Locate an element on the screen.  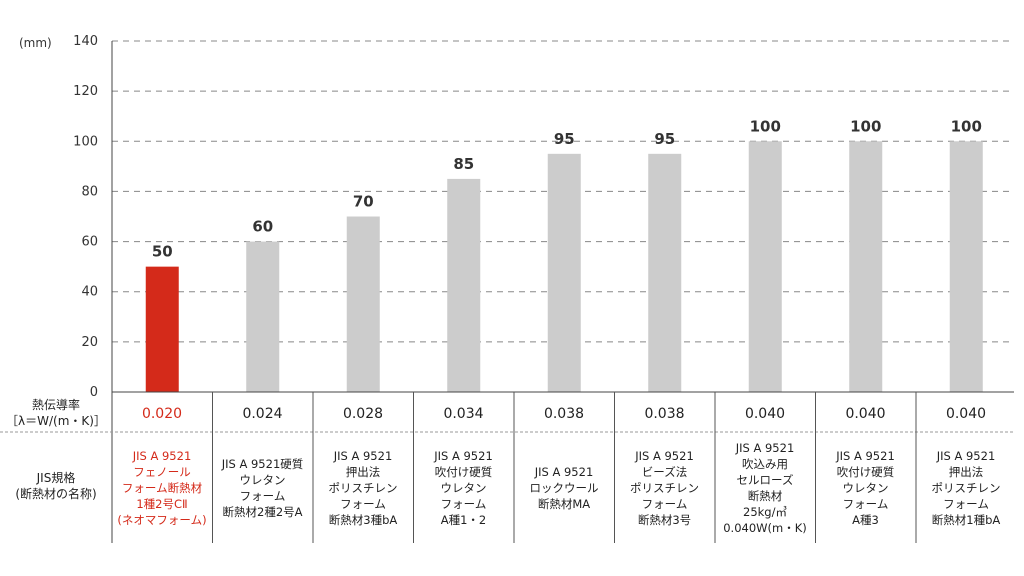
insulation-name-cell: JIS A 9521硬質 ウレタンフォーム断熱材2種2号A is located at coordinates (263, 488).